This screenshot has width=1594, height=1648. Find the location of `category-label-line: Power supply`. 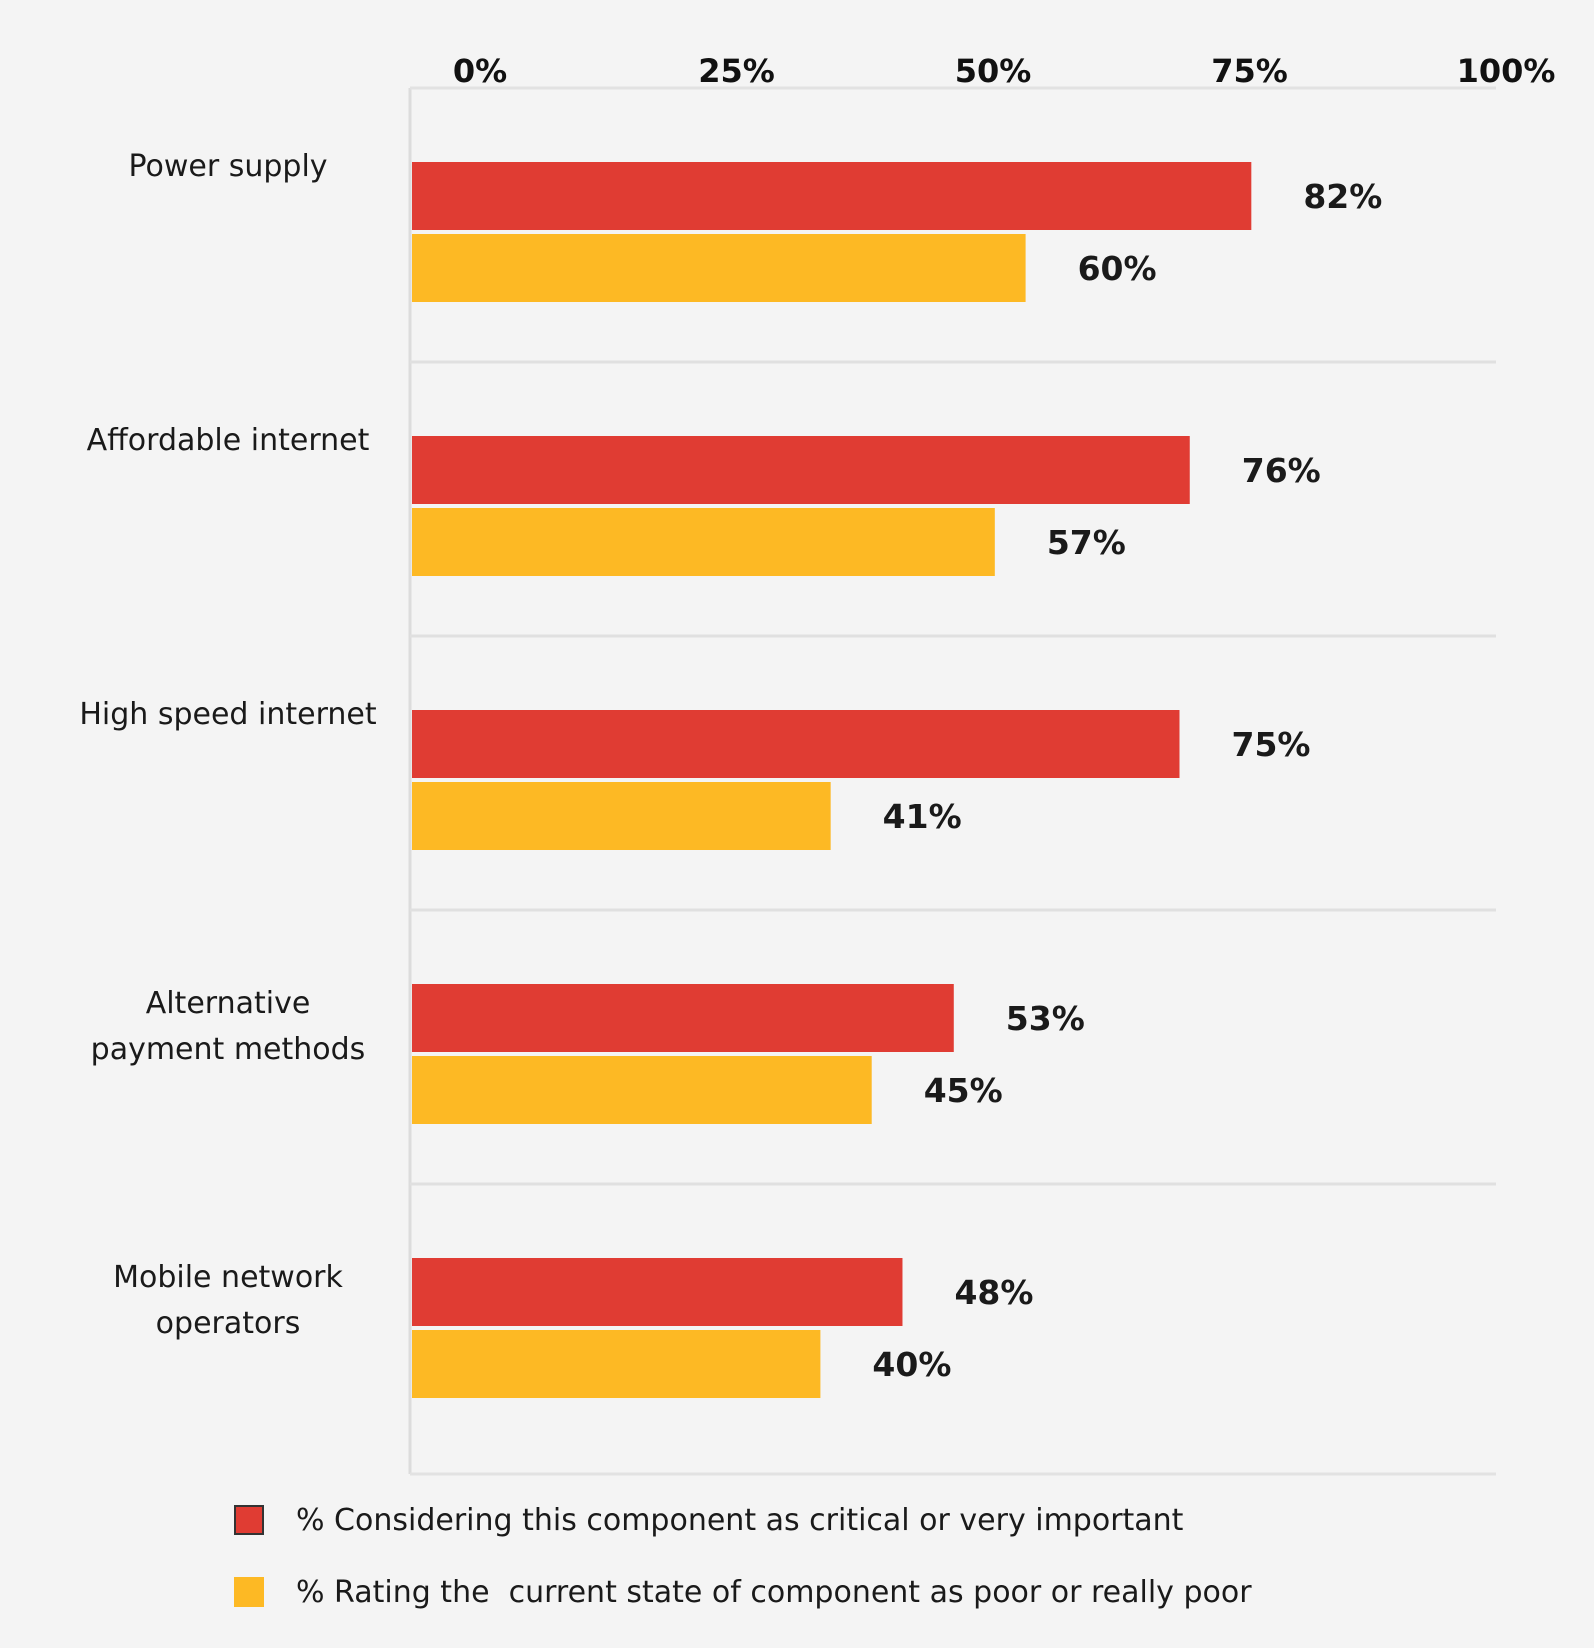

category-label-line: Power supply is located at coordinates (227, 166).